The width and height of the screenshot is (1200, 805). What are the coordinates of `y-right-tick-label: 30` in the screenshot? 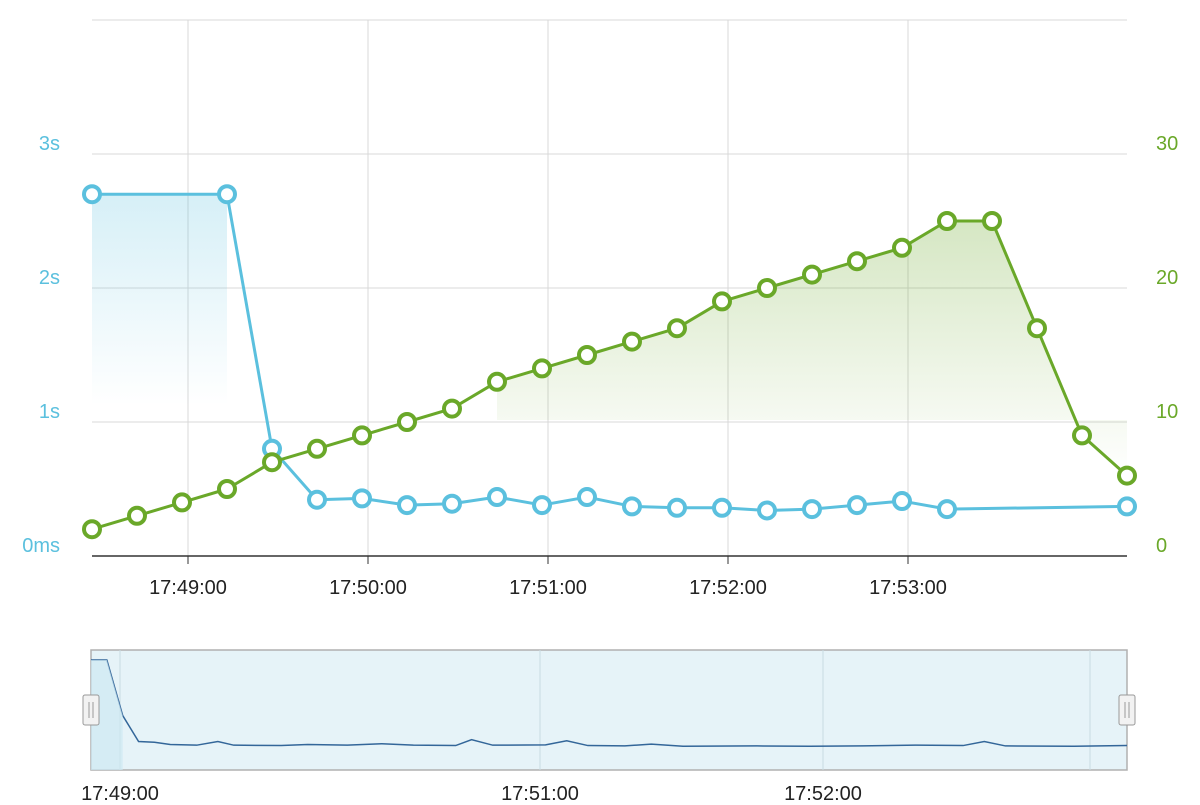 It's located at (1167, 144).